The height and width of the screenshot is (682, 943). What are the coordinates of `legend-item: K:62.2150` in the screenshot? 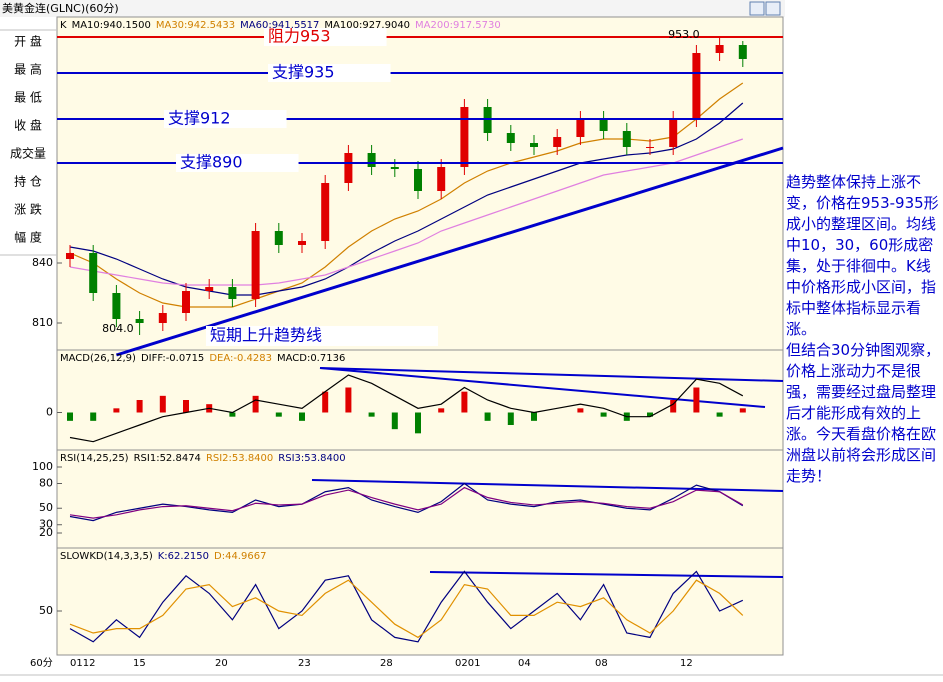 It's located at (183, 556).